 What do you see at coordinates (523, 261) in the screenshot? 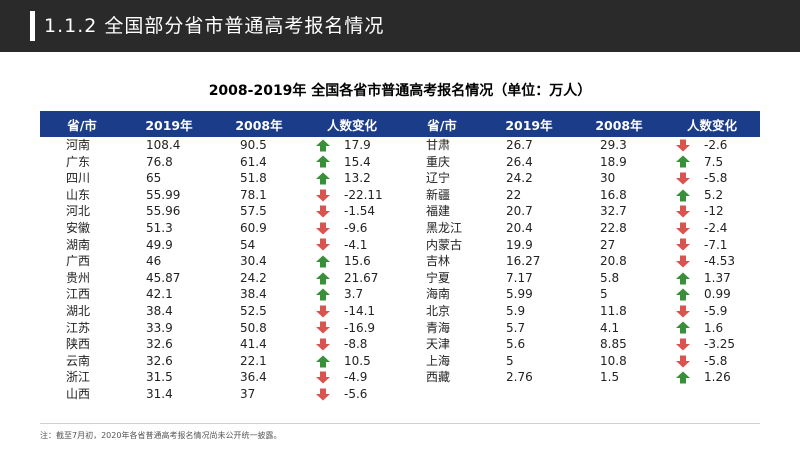
I see `value-2019-cell: 16.27` at bounding box center [523, 261].